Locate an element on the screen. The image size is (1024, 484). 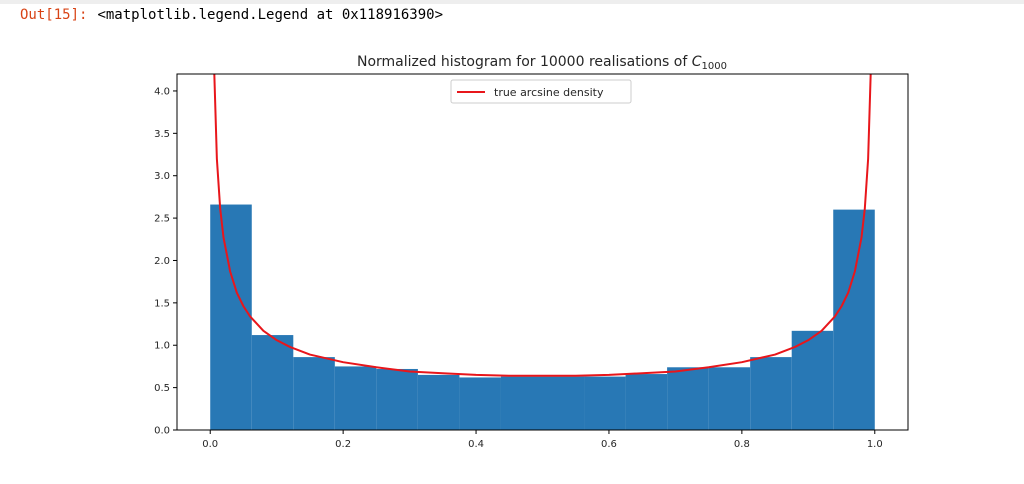
x-tick-label: 0.6 is located at coordinates (609, 444).